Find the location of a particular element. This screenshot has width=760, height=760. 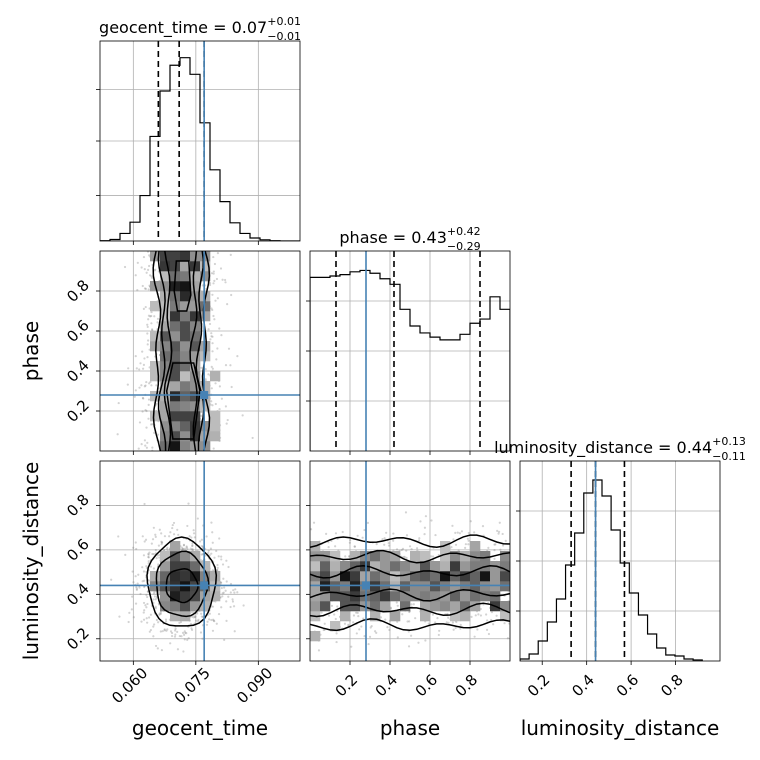

y-tick-label: 0.6 is located at coordinates (78, 550).